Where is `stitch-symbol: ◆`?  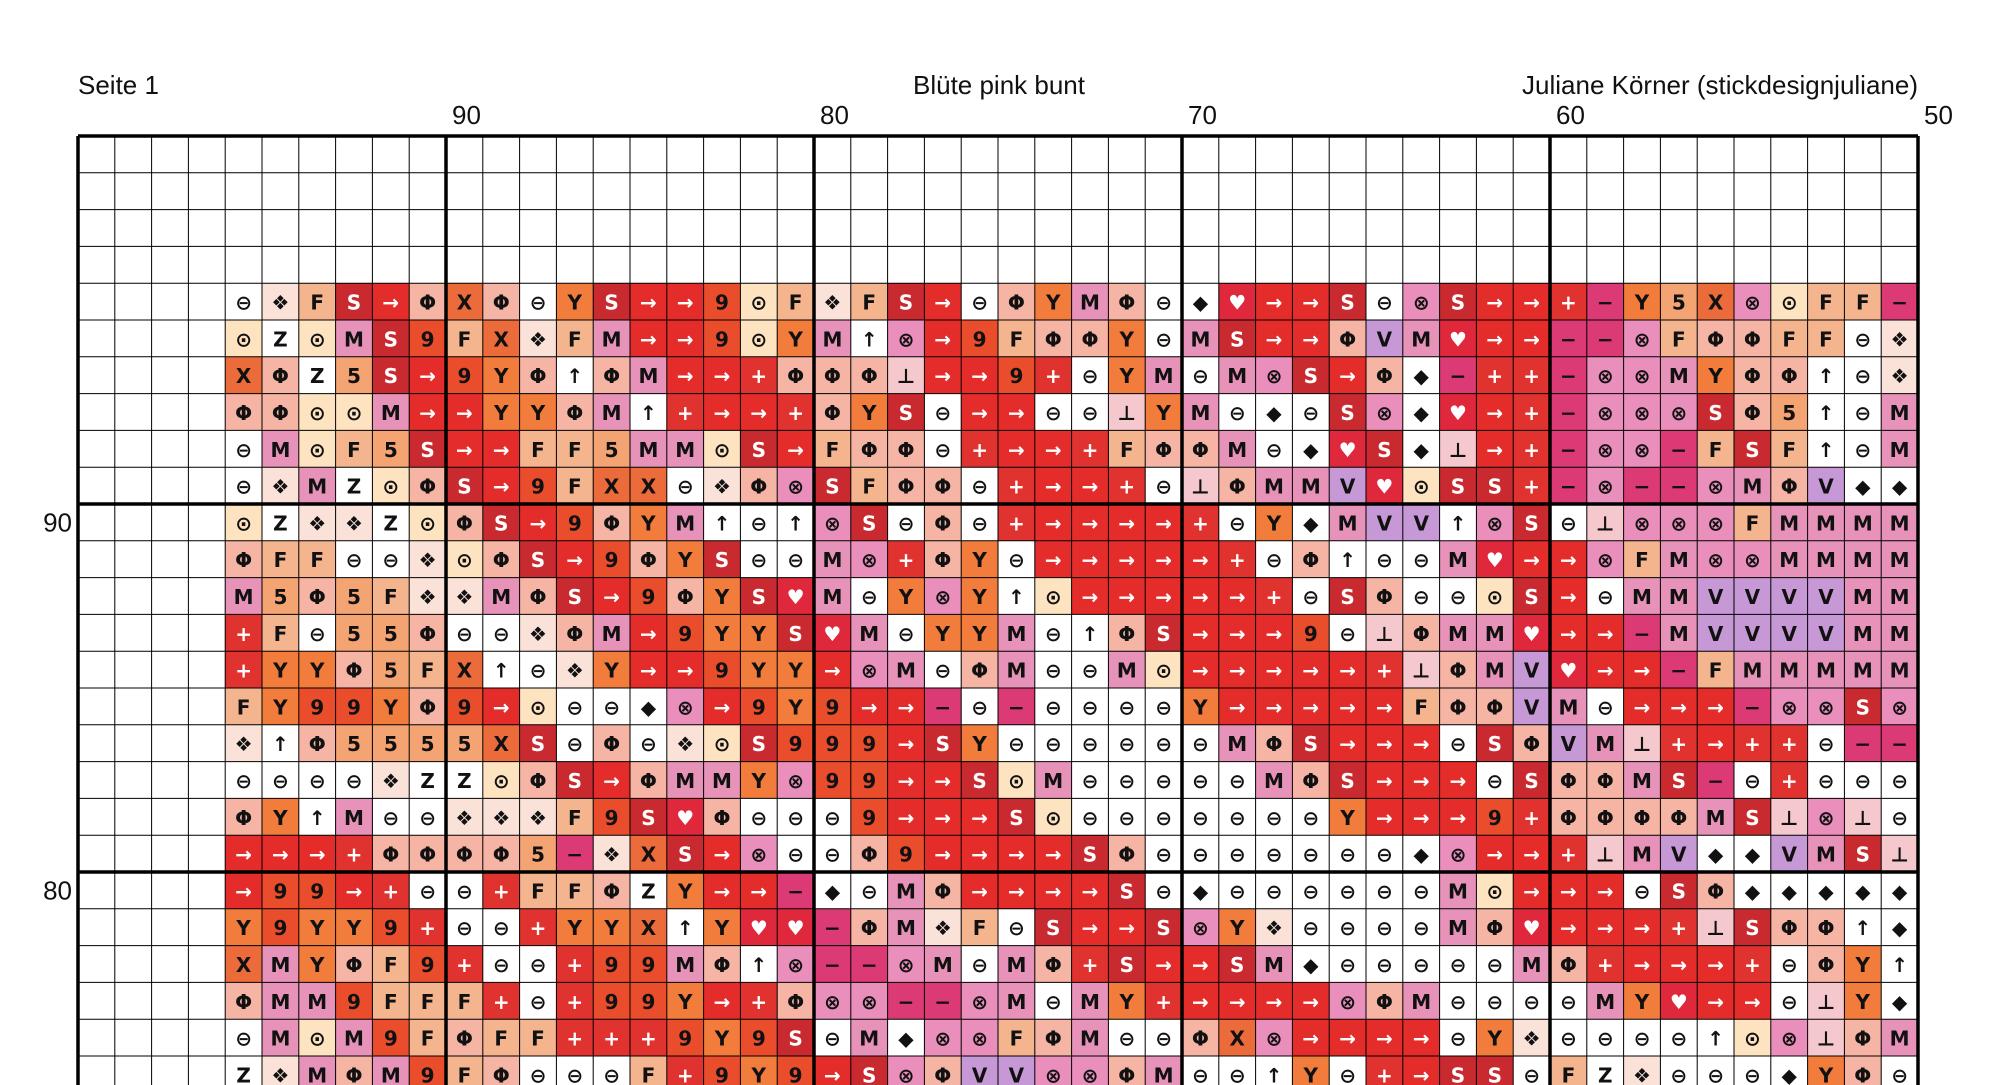
stitch-symbol: ◆ is located at coordinates (833, 891).